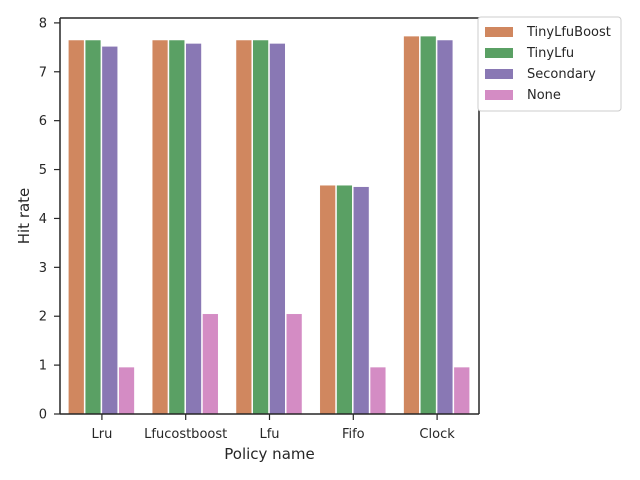  I want to click on x-tick-label-lfucostboost: Lfucostboost, so click(185, 434).